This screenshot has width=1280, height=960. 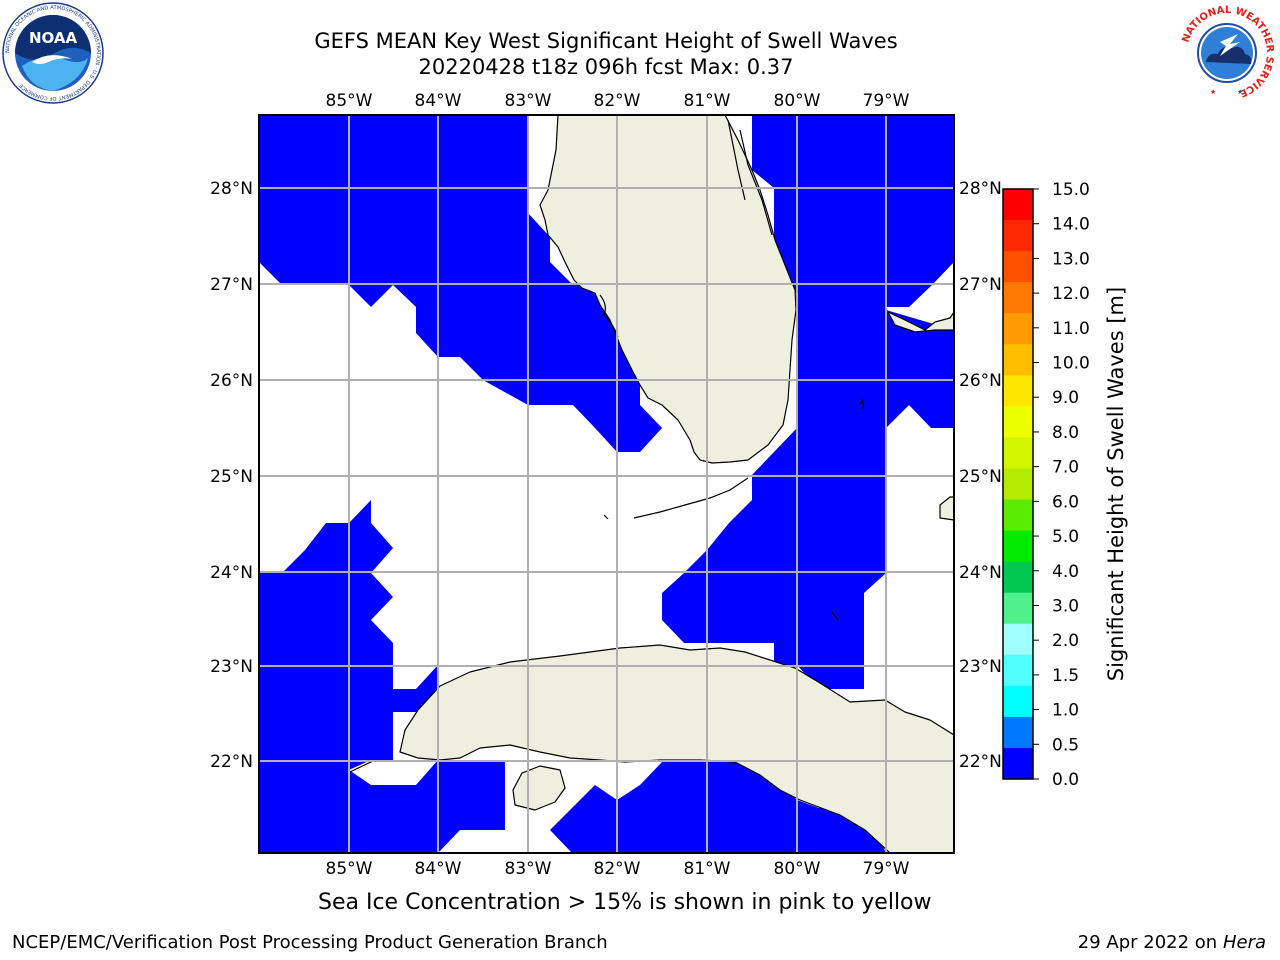 I want to click on colorbar-tick-label: 1.0, so click(x=1065, y=711).